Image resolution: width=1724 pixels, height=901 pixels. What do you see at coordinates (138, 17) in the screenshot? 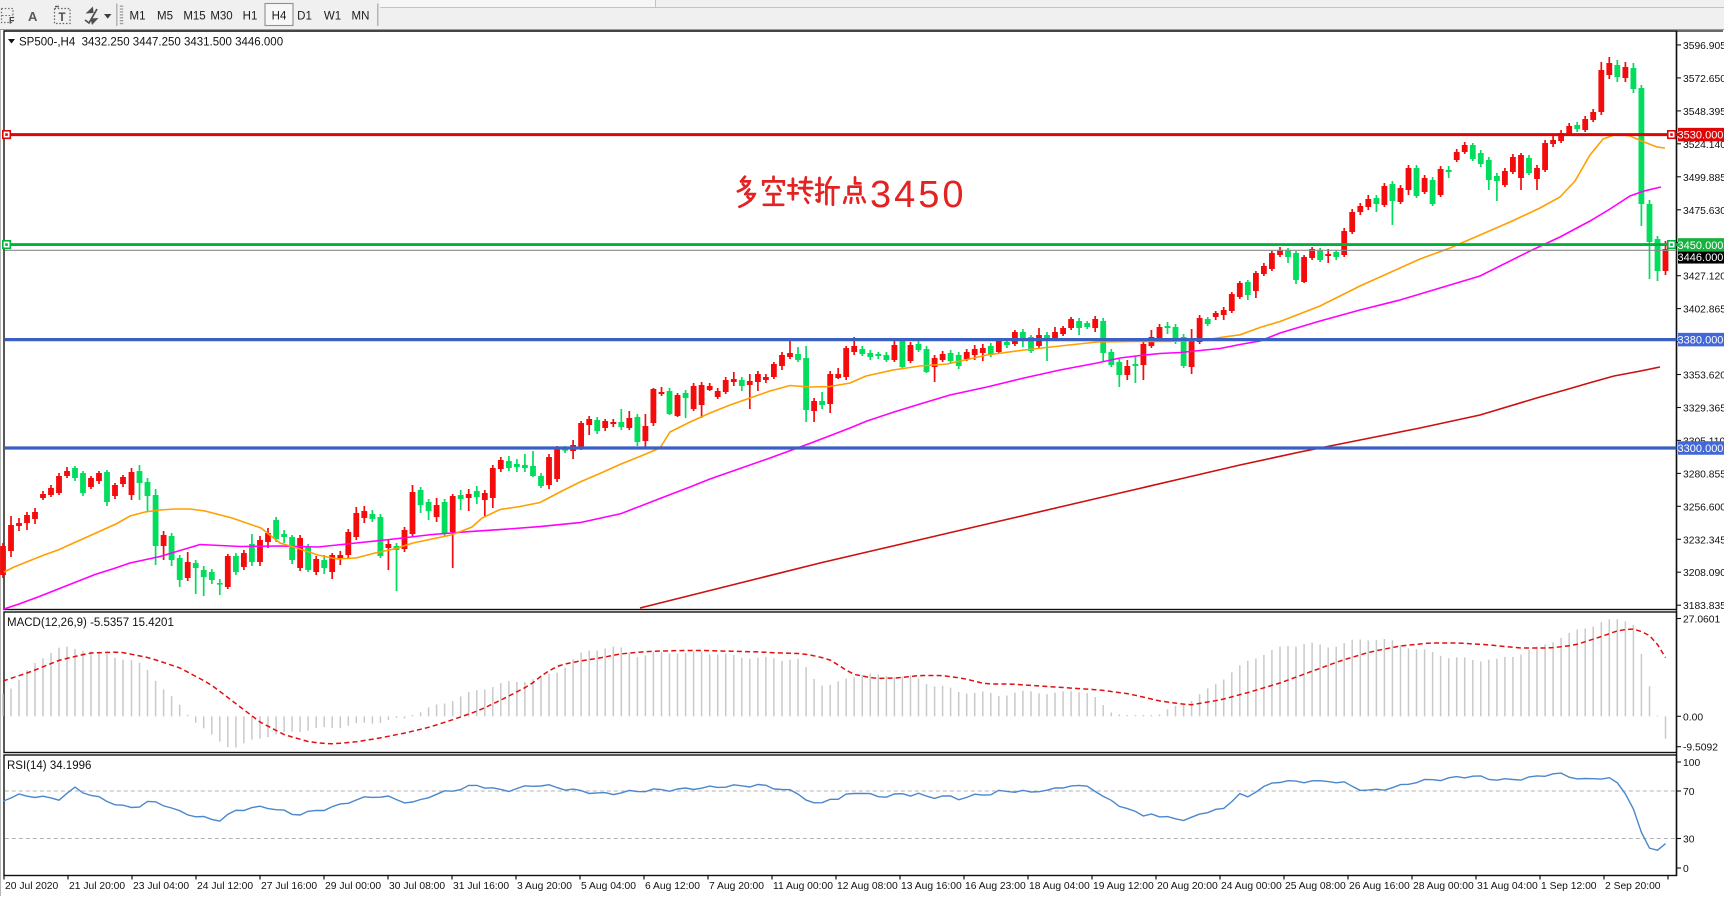
I see `svg-text: M1` at bounding box center [138, 17].